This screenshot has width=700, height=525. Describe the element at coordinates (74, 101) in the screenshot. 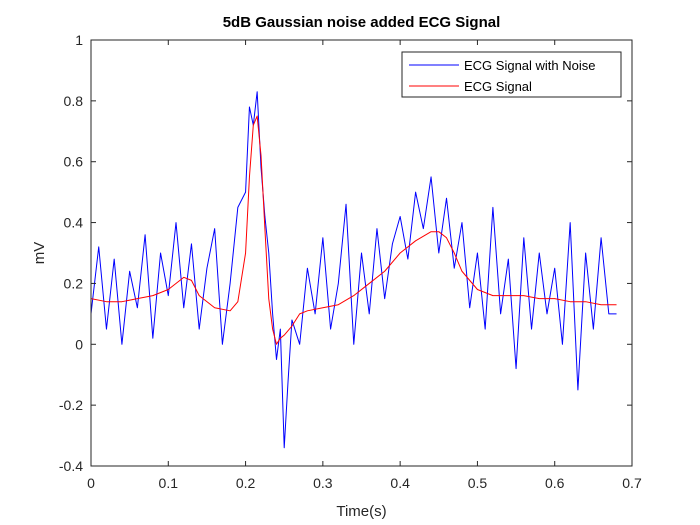

I see `y-tick-label: 0.8` at that location.